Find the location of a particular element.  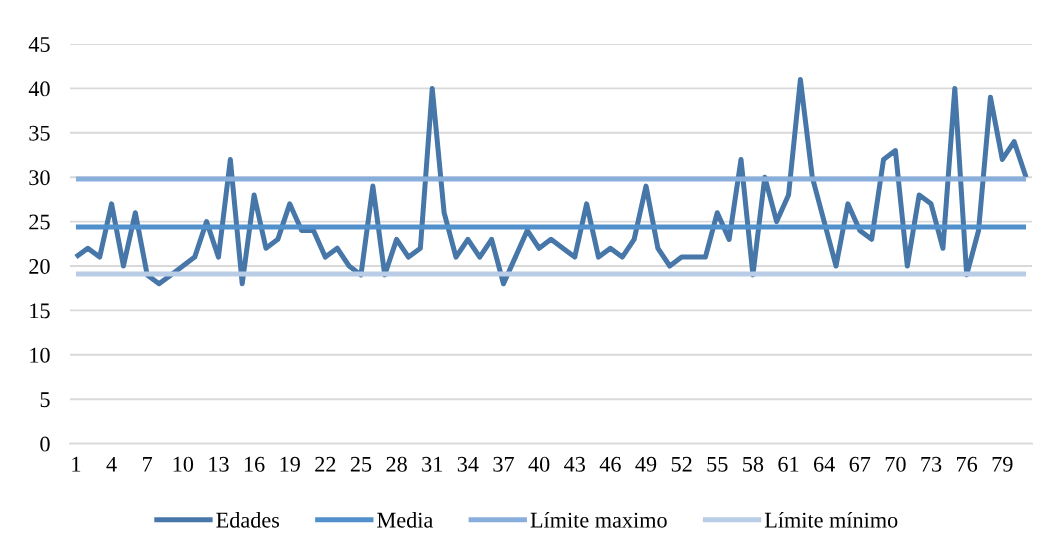

legend-label: Edades is located at coordinates (248, 519).